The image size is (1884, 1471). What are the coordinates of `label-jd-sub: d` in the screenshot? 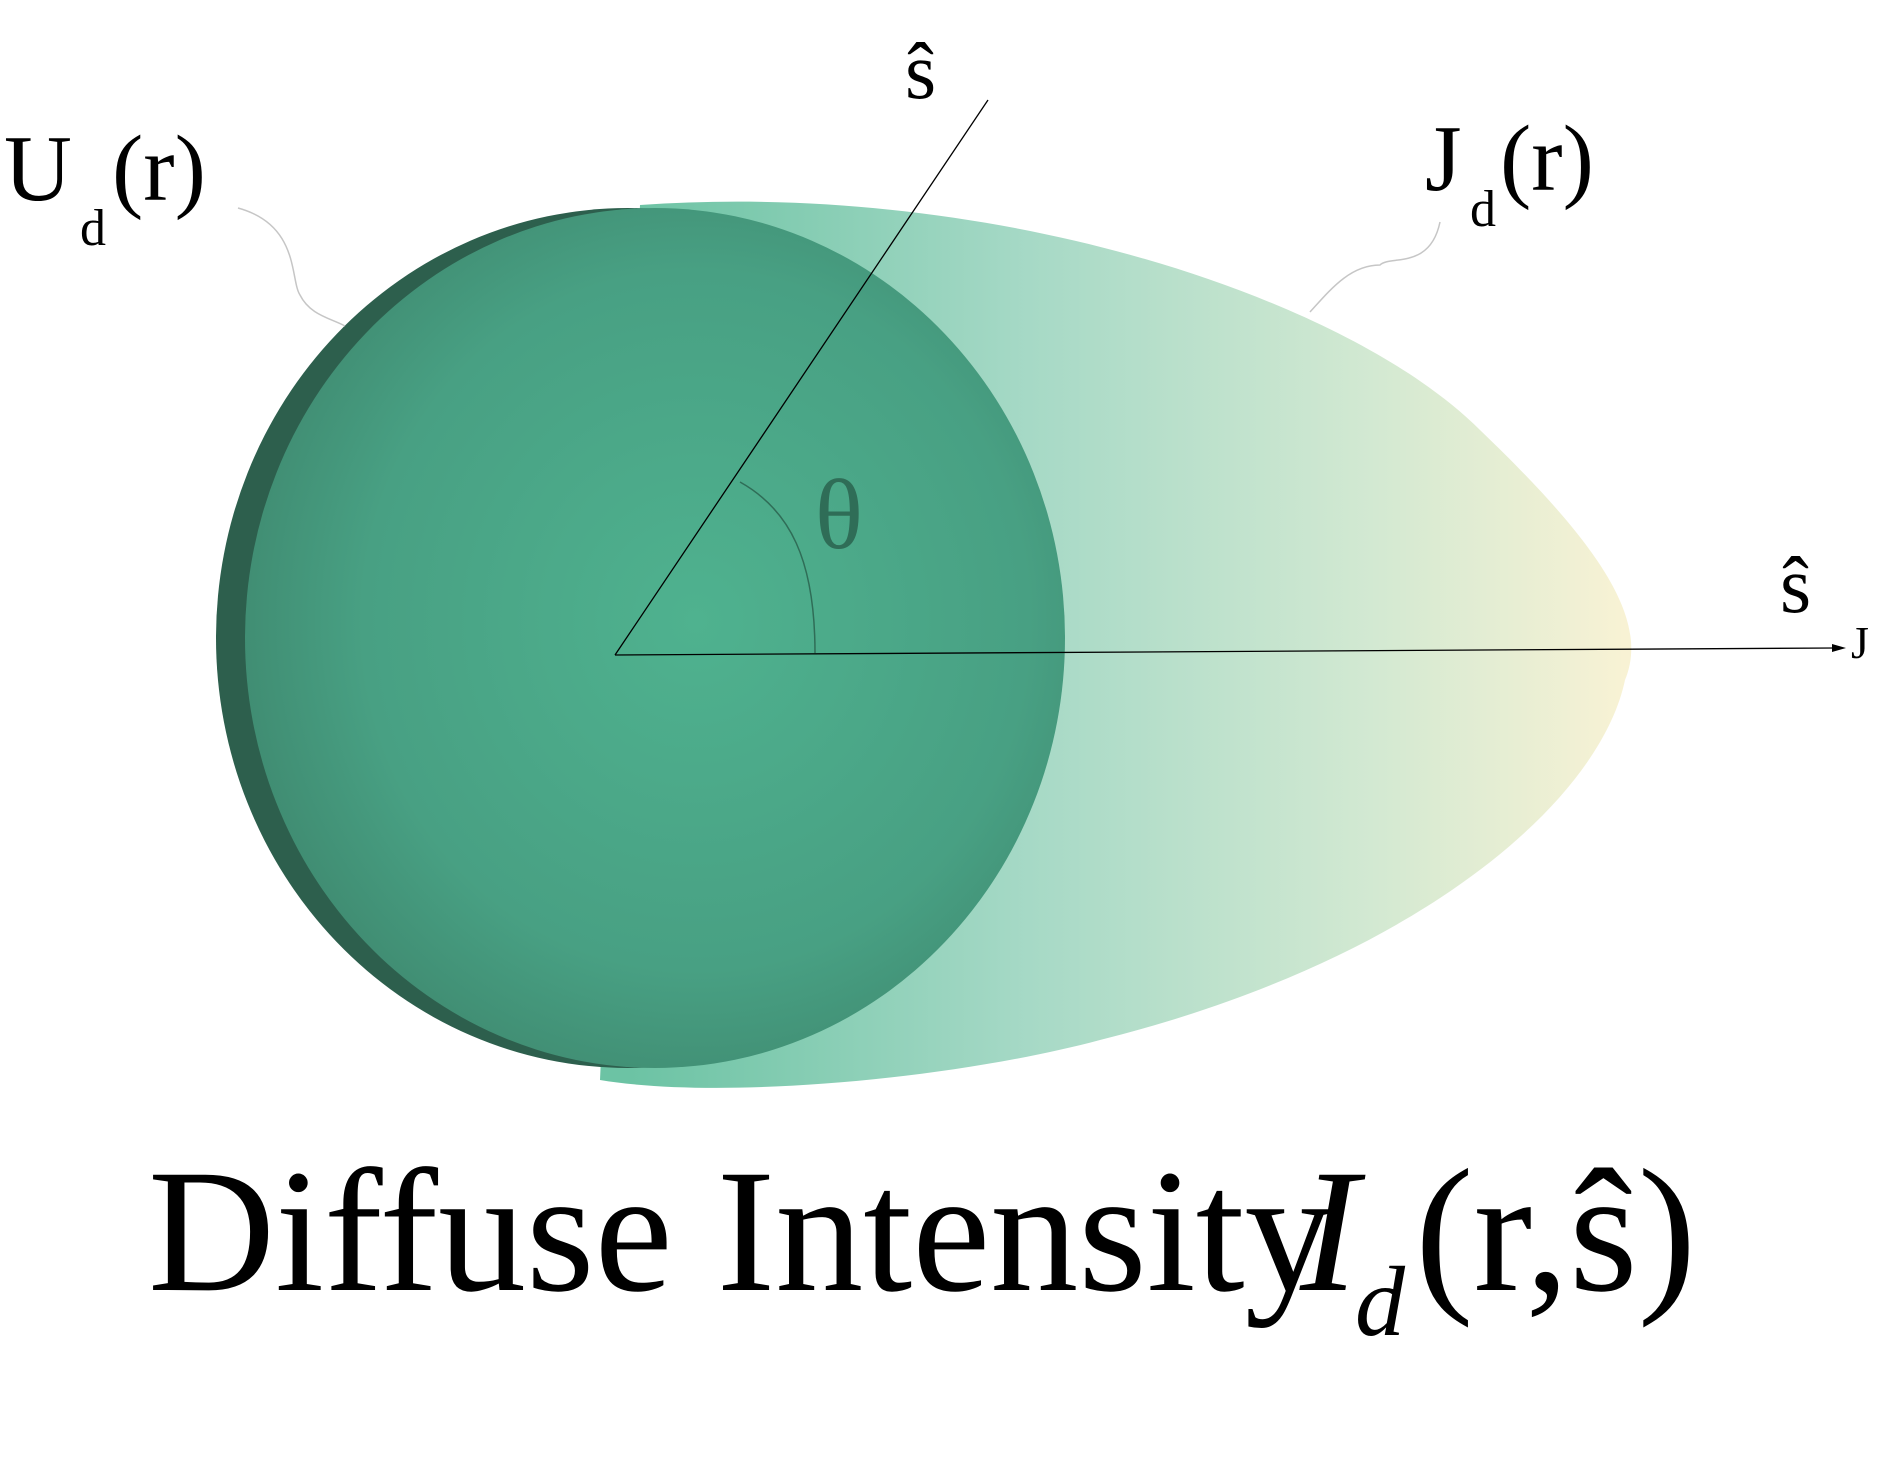 It's located at (1483, 209).